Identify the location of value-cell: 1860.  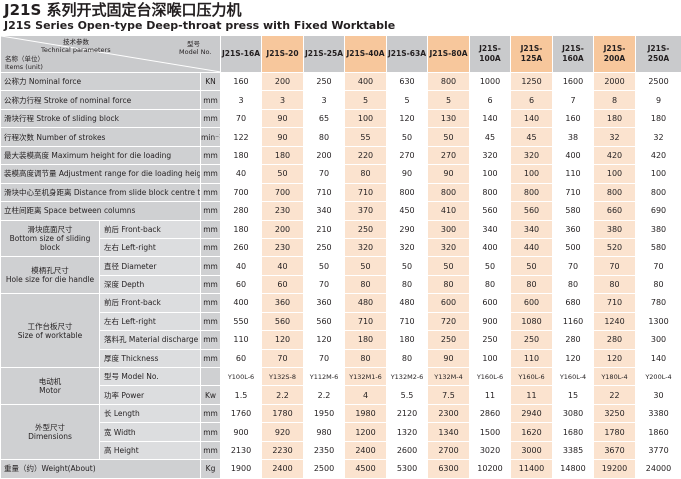
(658, 432).